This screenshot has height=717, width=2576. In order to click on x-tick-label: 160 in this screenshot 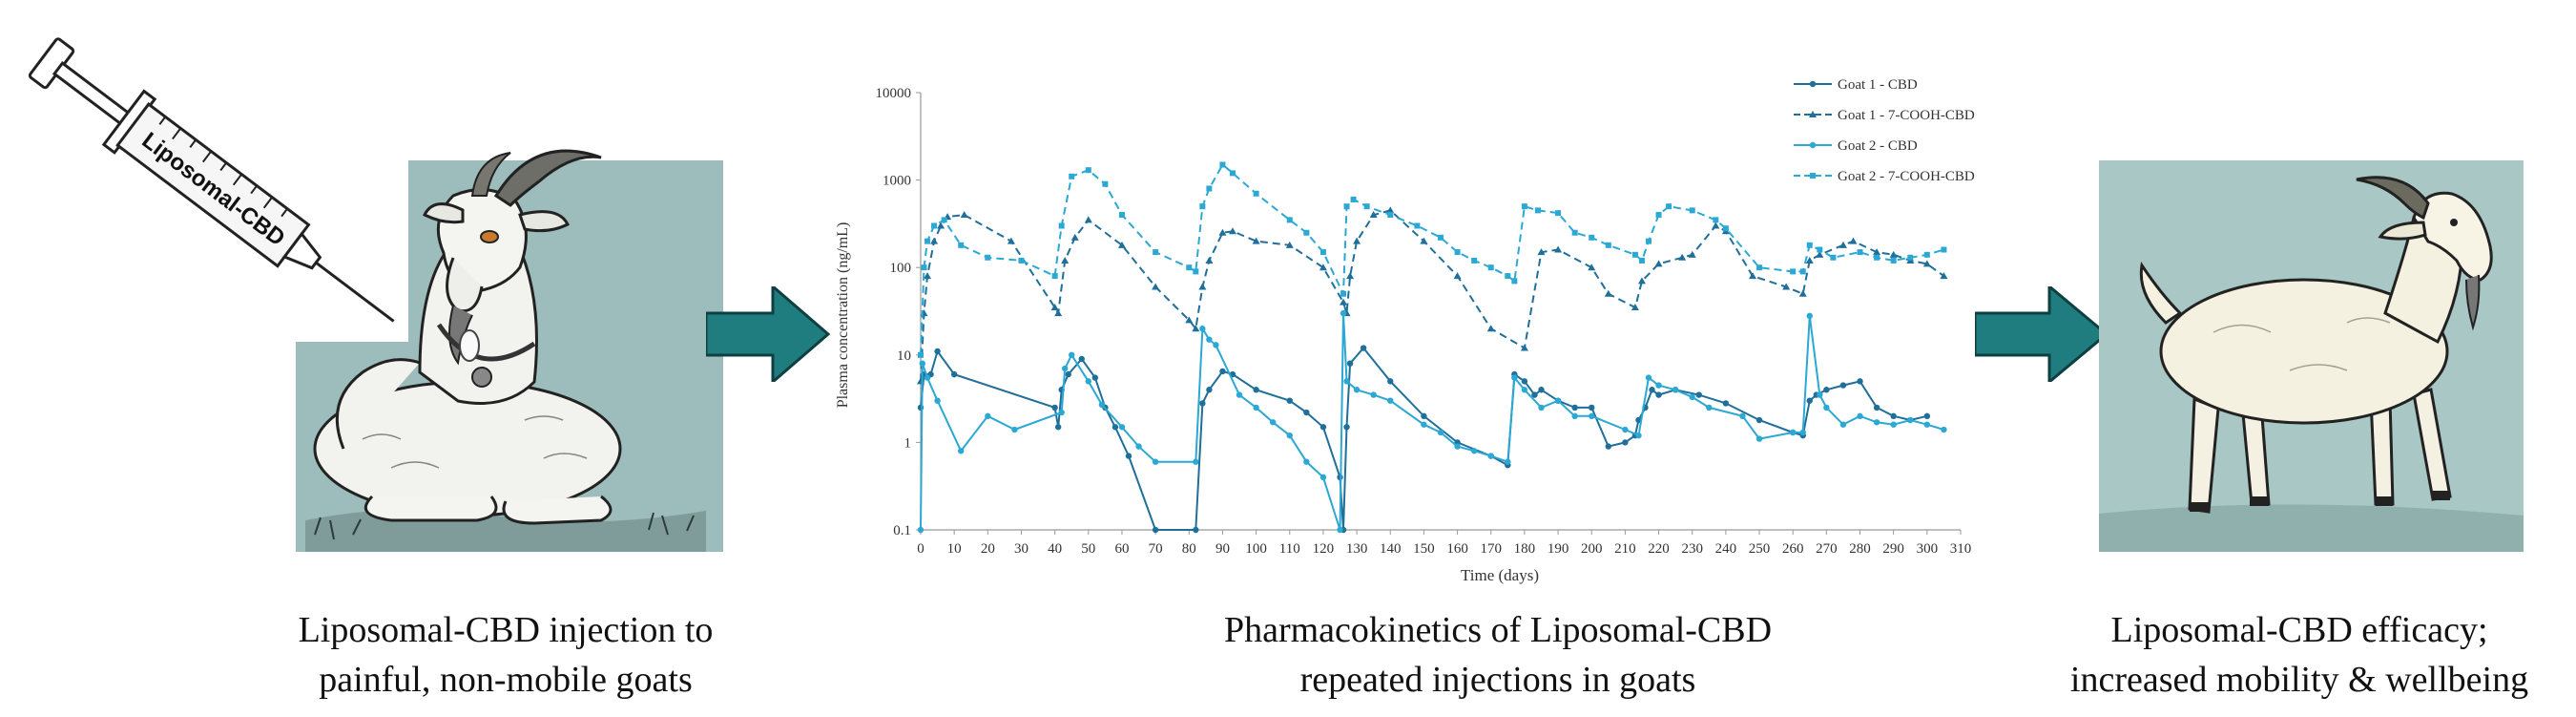, I will do `click(1457, 549)`.